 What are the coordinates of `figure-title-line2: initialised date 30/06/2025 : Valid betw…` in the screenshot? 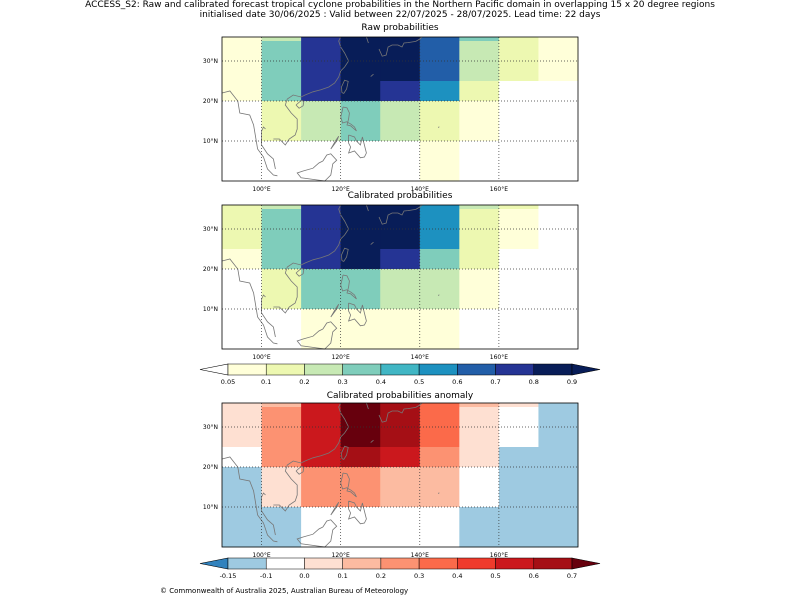 It's located at (400, 15).